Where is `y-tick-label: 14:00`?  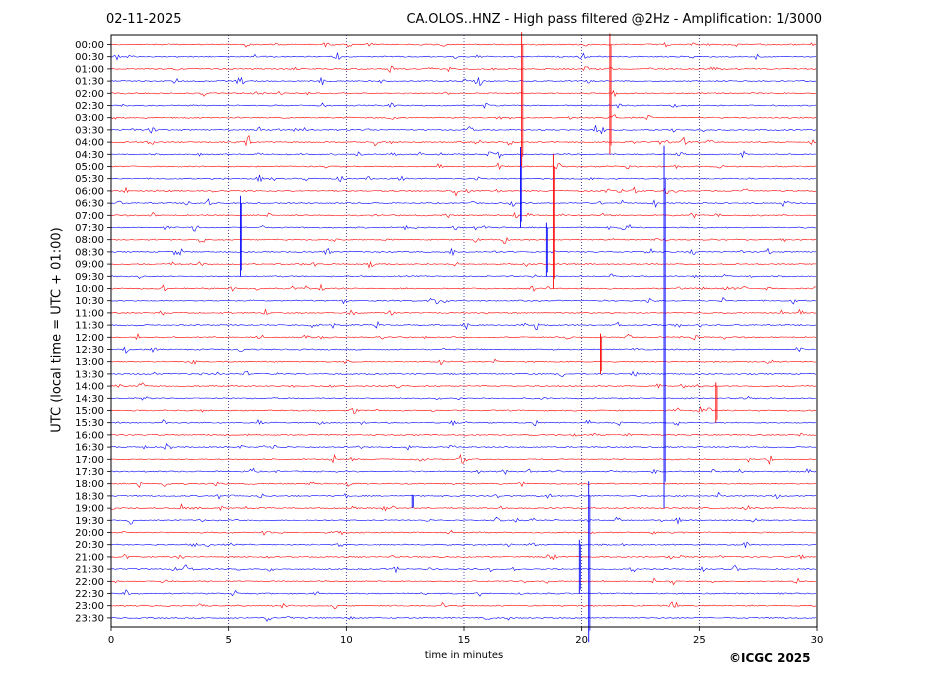 y-tick-label: 14:00 is located at coordinates (89, 387).